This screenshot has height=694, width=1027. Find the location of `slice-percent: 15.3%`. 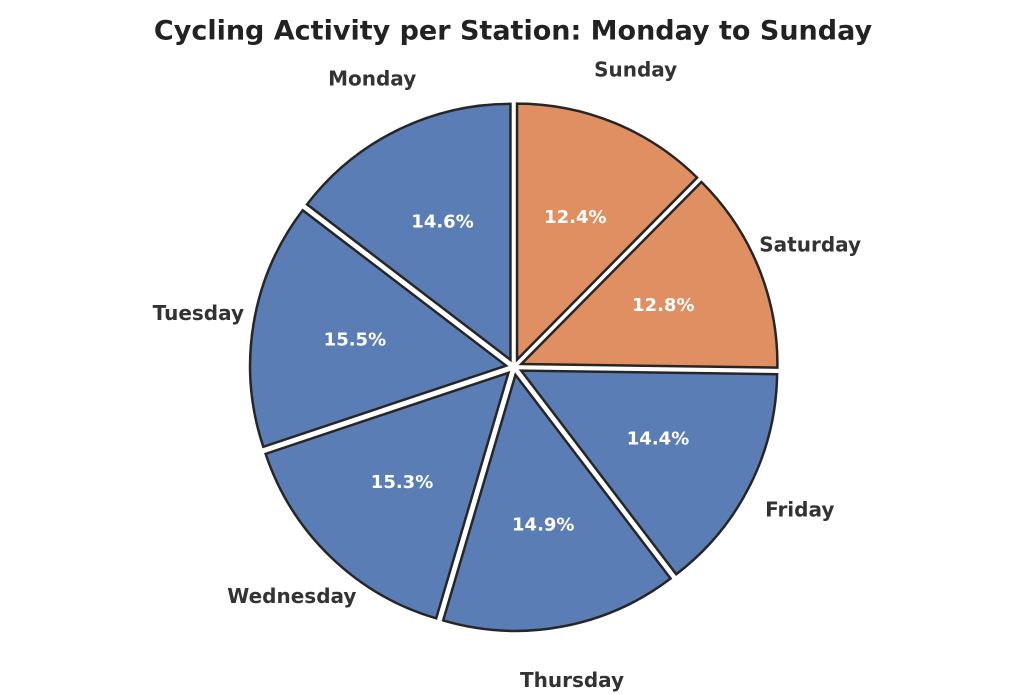

slice-percent: 15.3% is located at coordinates (402, 482).